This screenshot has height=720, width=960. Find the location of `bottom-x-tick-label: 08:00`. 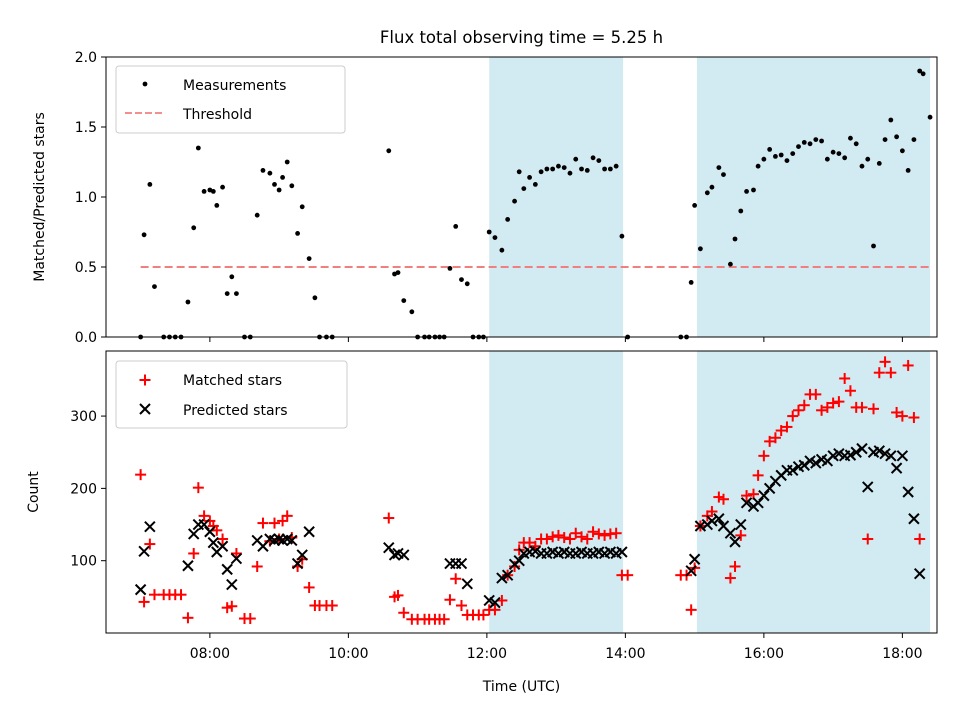

bottom-x-tick-label: 08:00 is located at coordinates (210, 654).